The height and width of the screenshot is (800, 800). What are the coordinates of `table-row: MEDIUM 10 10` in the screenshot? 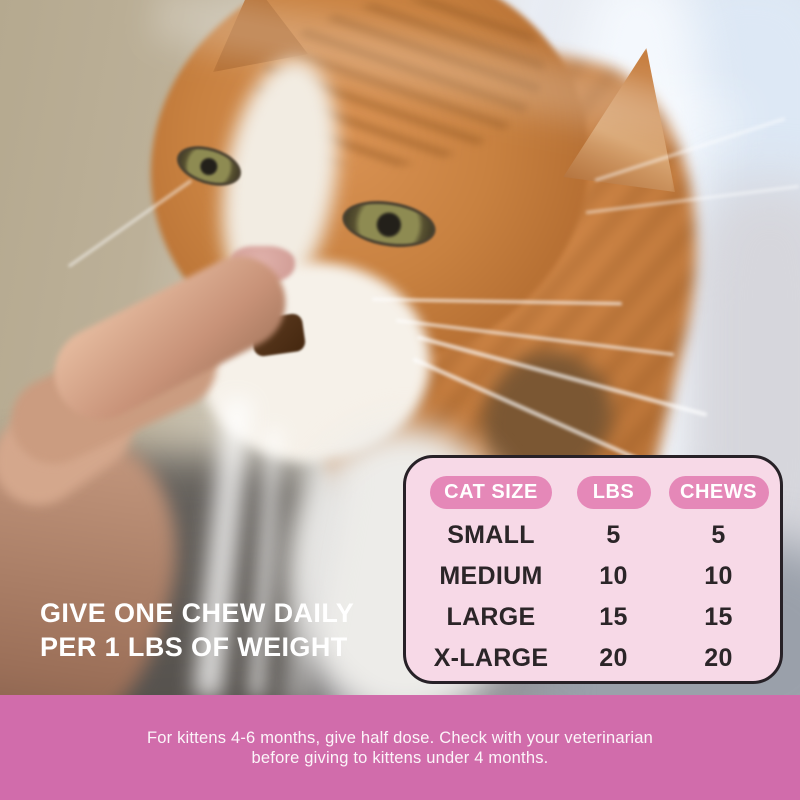 It's located at (593, 576).